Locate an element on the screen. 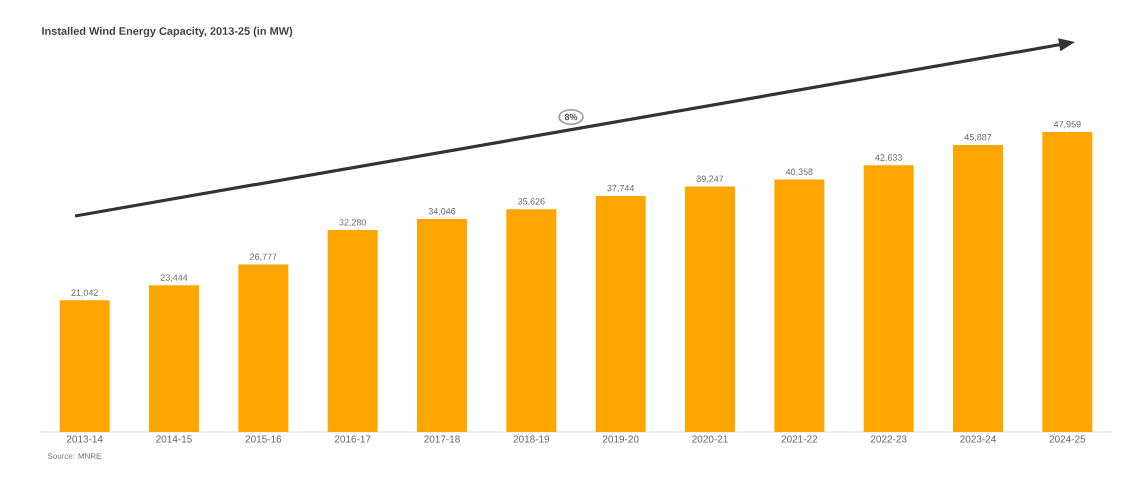 The image size is (1144, 486). x-tick-label: 2016-17 is located at coordinates (352, 439).